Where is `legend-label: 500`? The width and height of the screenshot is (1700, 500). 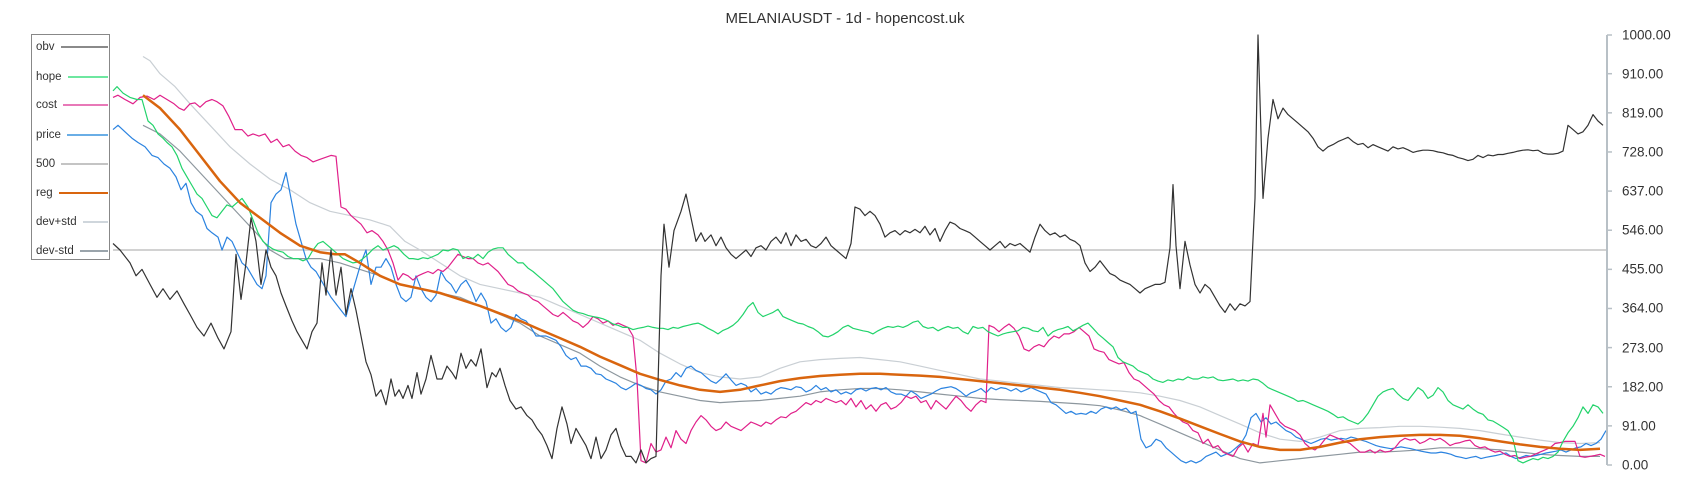
legend-label: 500 is located at coordinates (46, 164).